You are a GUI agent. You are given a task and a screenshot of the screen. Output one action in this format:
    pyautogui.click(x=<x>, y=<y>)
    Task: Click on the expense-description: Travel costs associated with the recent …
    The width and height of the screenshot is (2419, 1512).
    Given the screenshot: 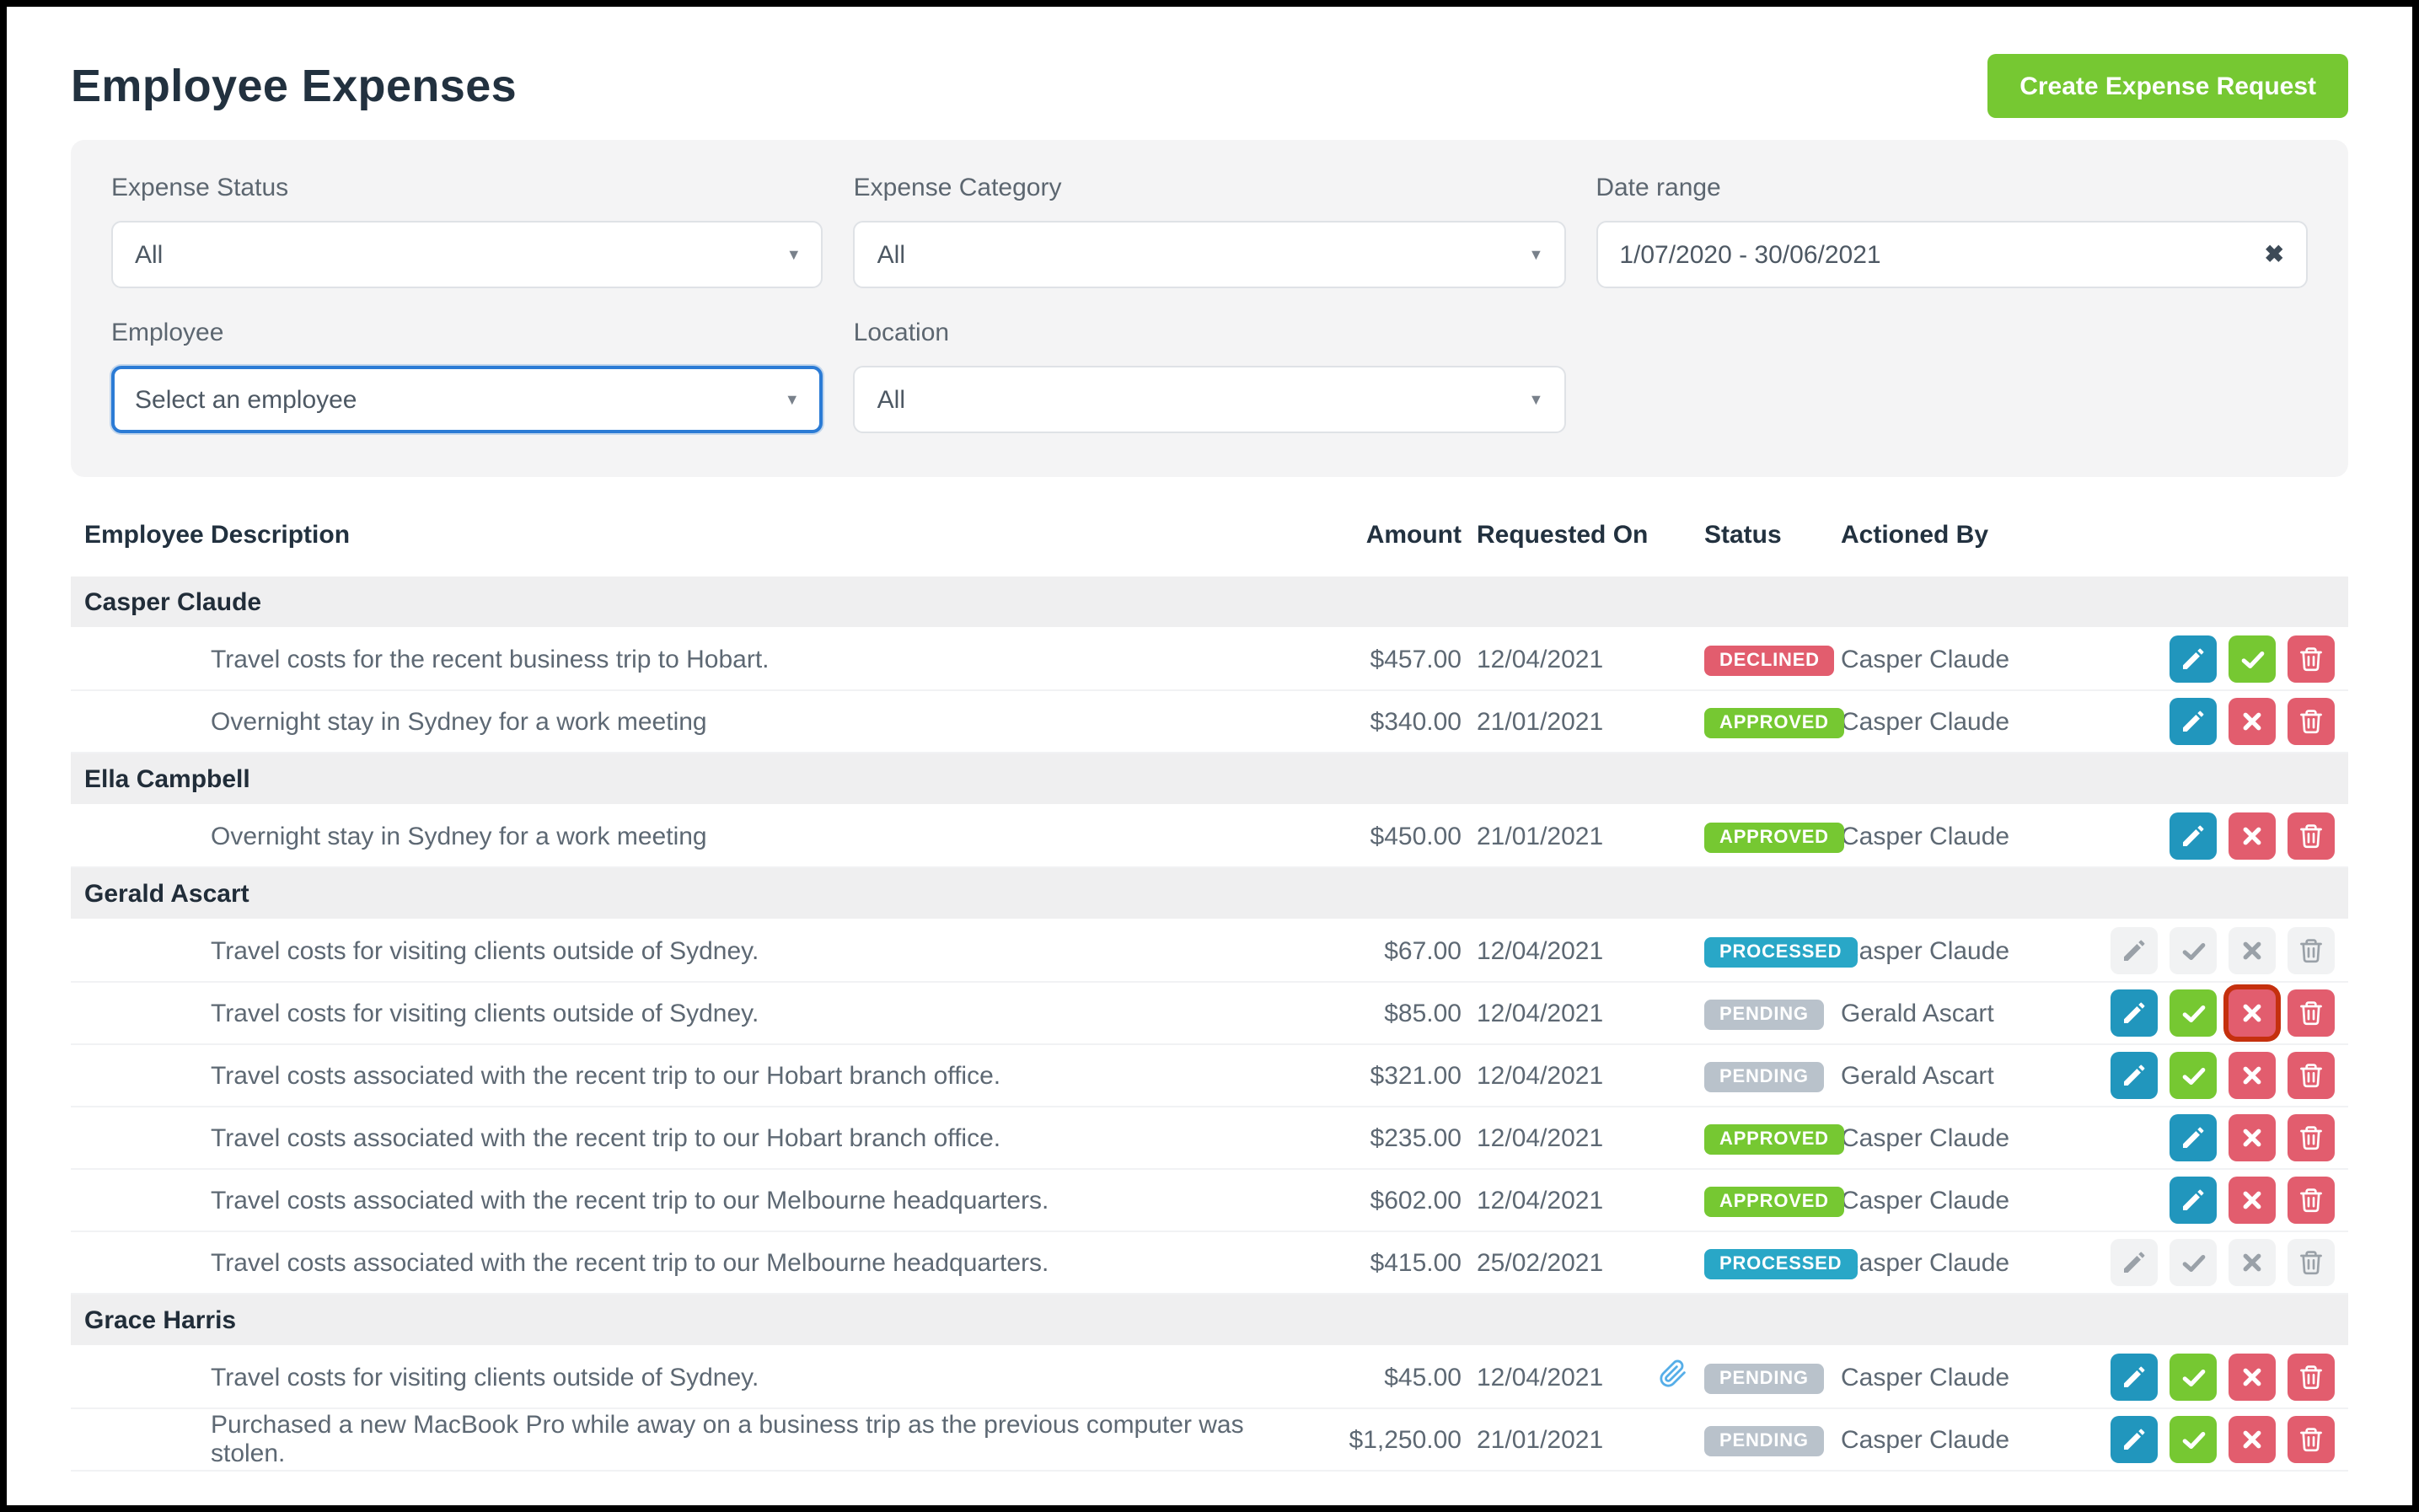 What is the action you would take?
    pyautogui.click(x=606, y=1137)
    